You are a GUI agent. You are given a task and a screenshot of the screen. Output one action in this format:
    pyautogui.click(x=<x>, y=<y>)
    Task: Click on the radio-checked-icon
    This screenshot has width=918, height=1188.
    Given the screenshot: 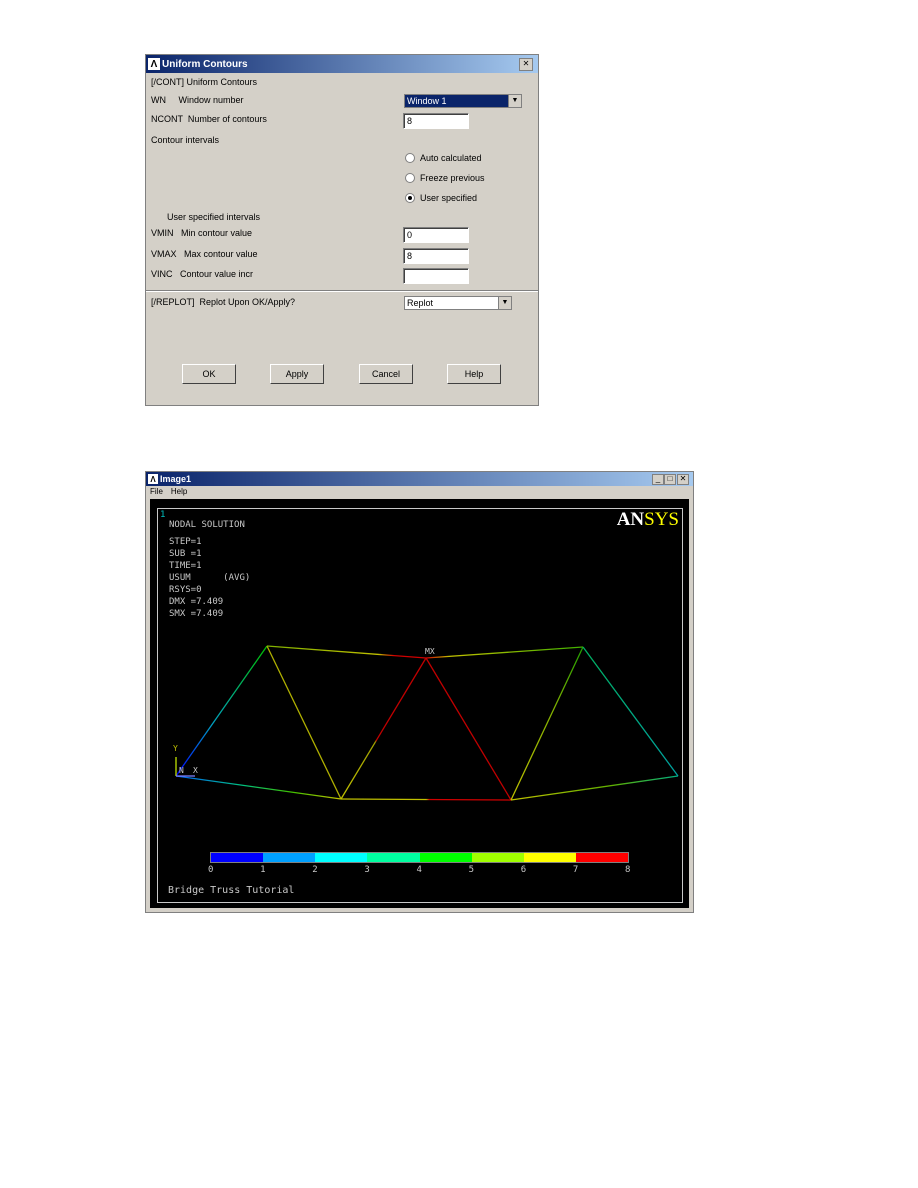 What is the action you would take?
    pyautogui.click(x=410, y=198)
    